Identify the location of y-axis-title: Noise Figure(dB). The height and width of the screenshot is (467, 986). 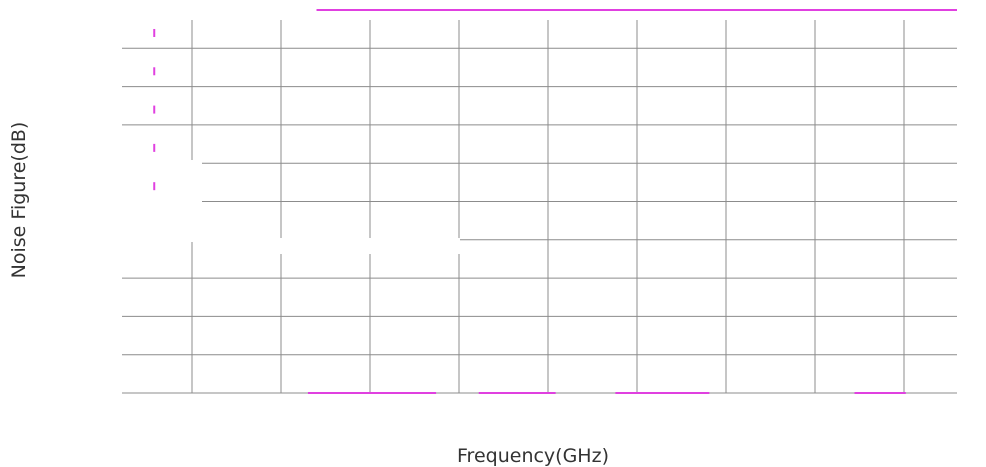
(19, 200).